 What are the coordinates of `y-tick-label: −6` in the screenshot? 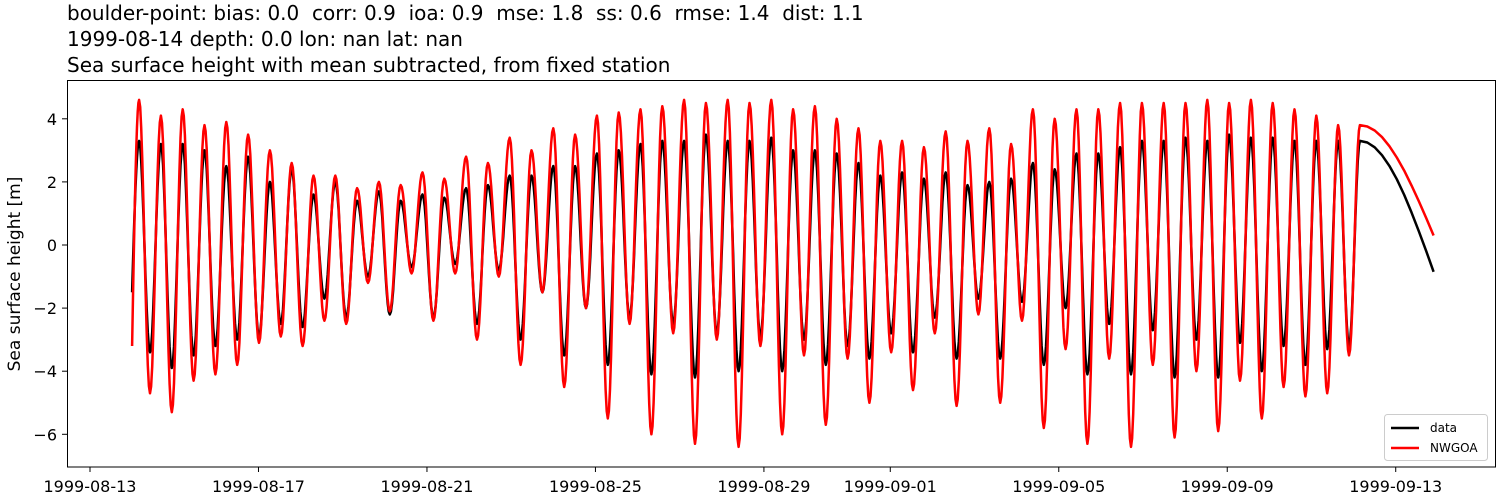 It's located at (45, 434).